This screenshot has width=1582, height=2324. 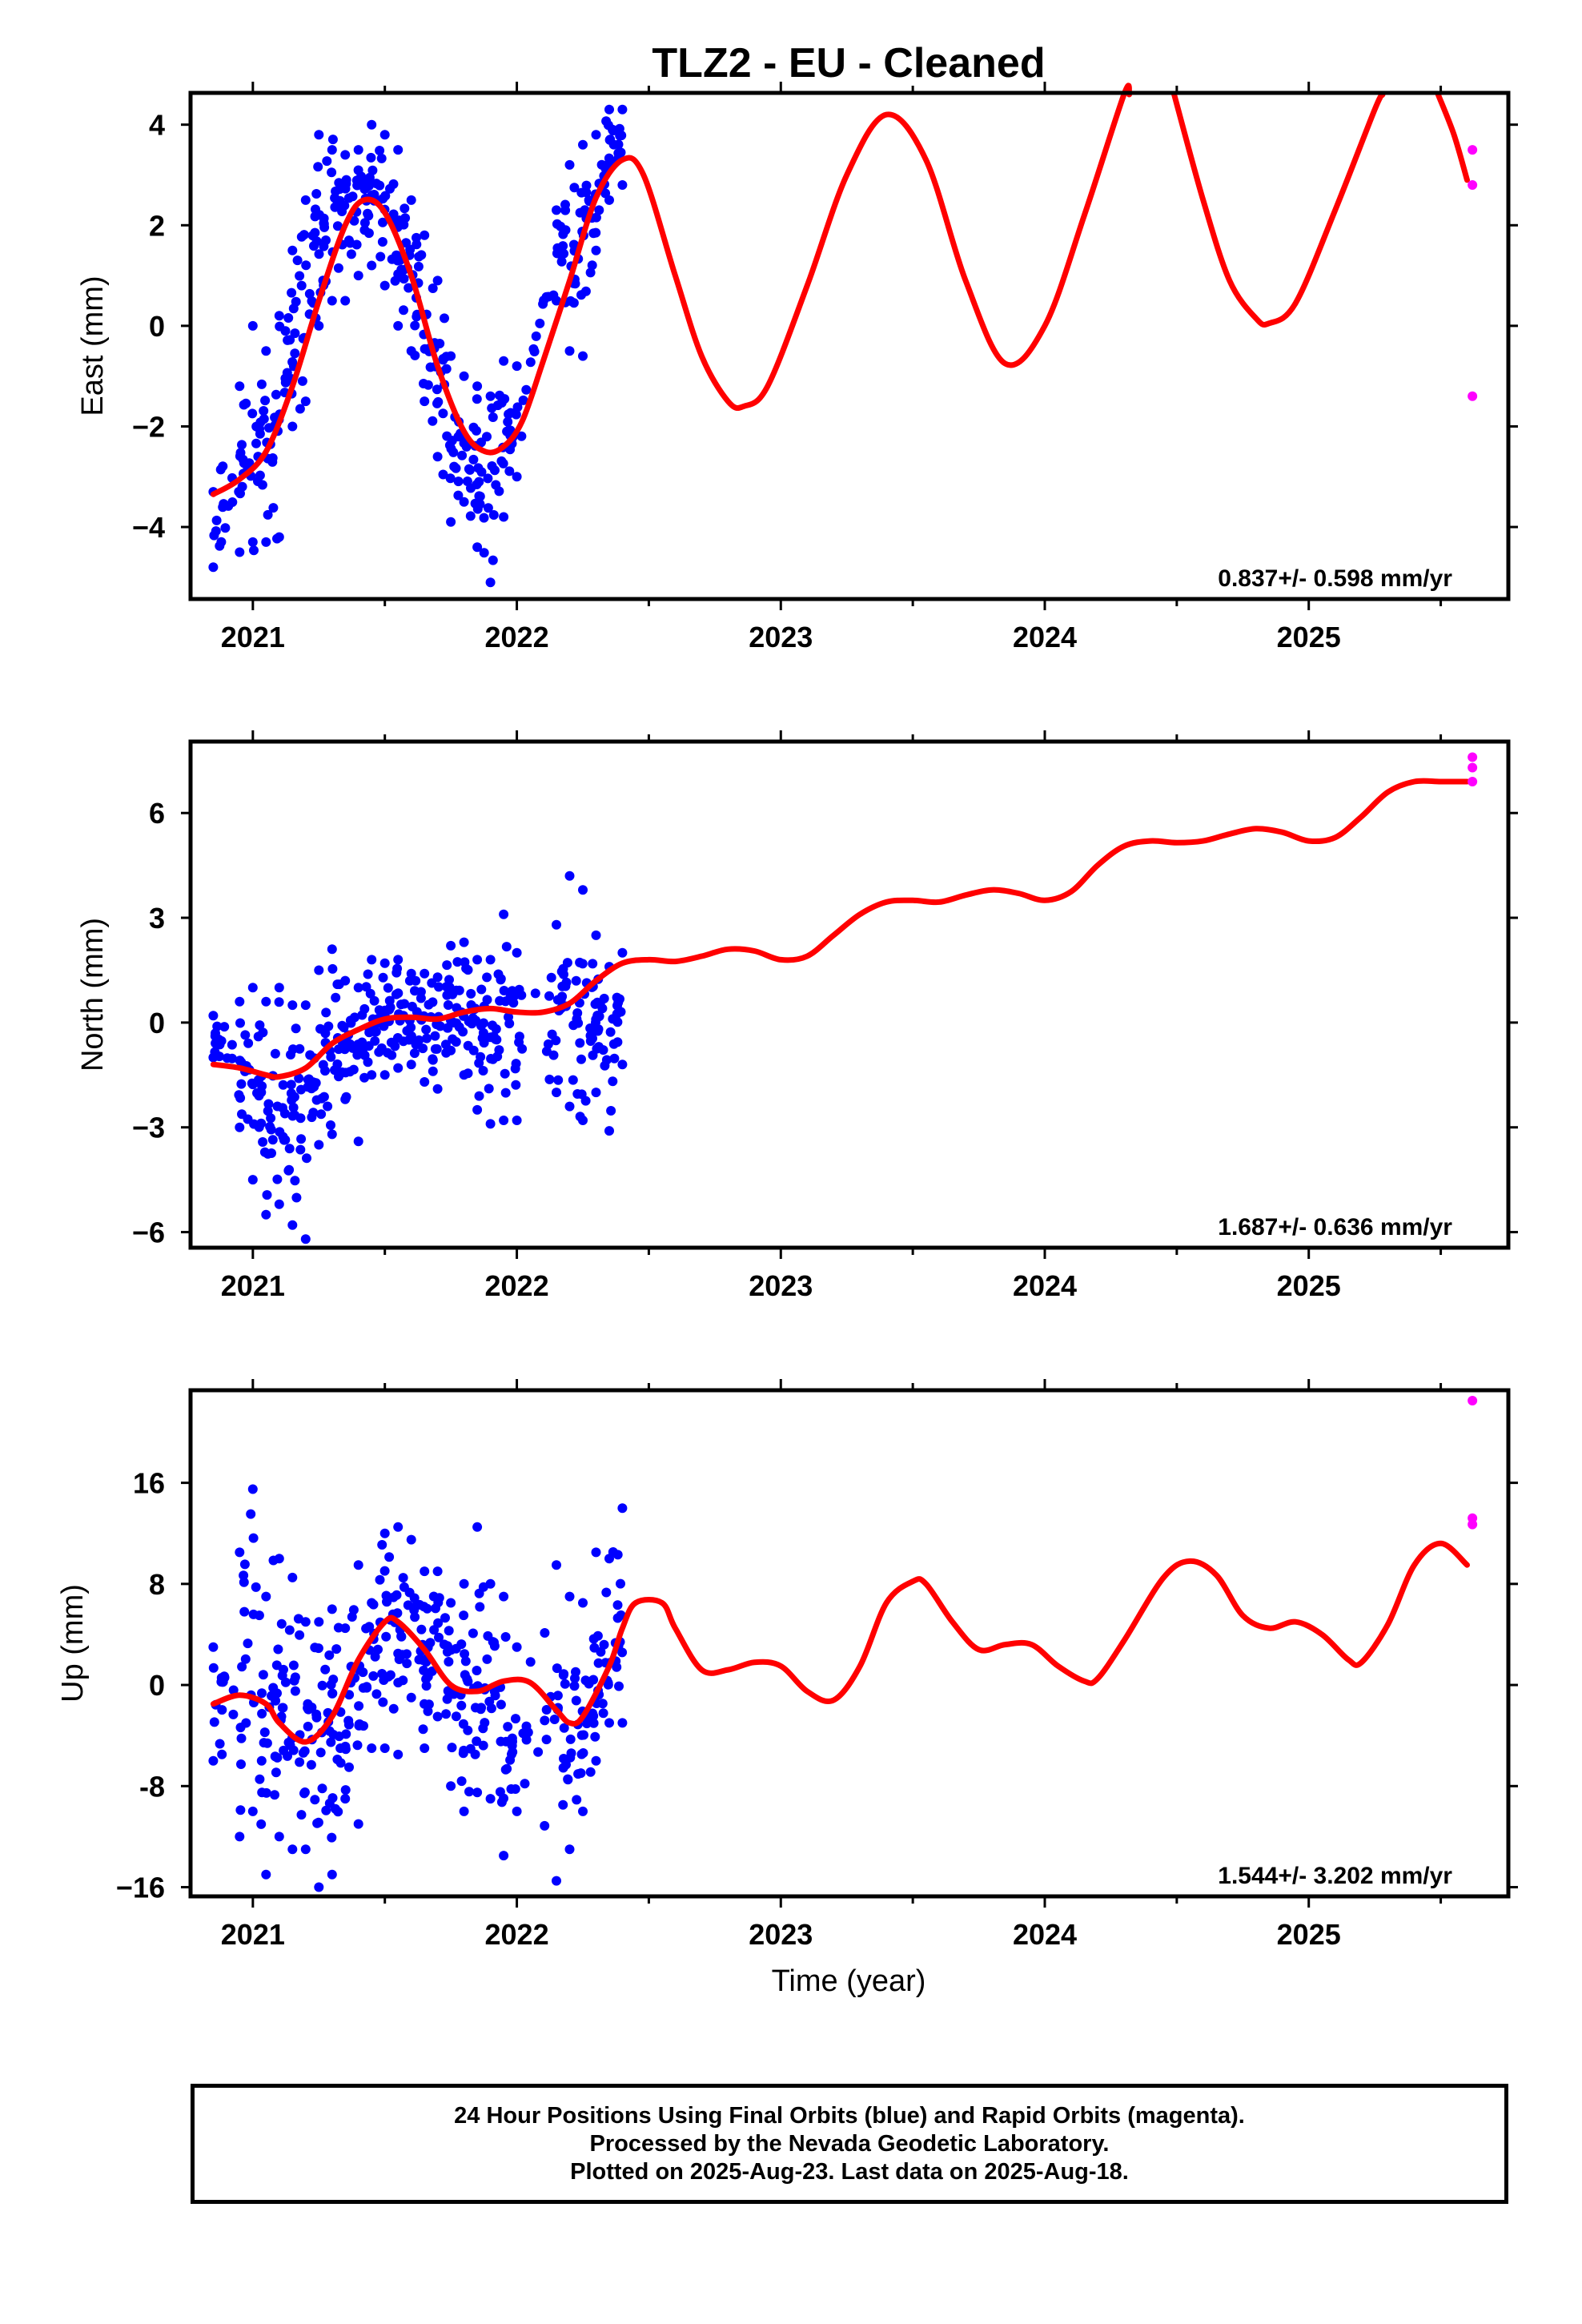 I want to click on east-x-tick-label: 2023, so click(x=781, y=637).